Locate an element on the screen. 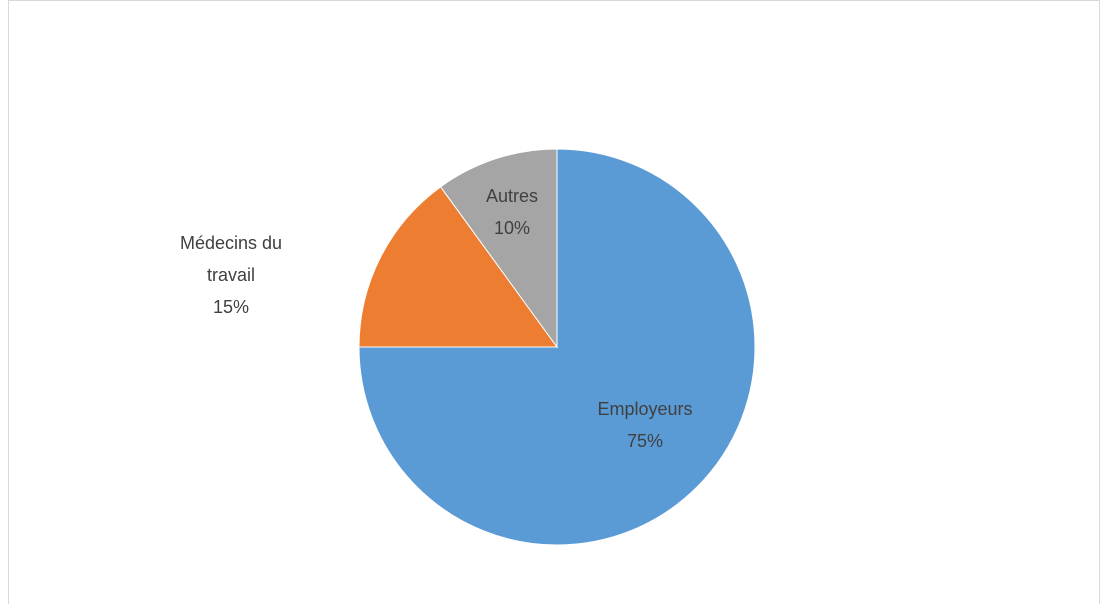  slice-label: Médecins du travail 15% is located at coordinates (231, 275).